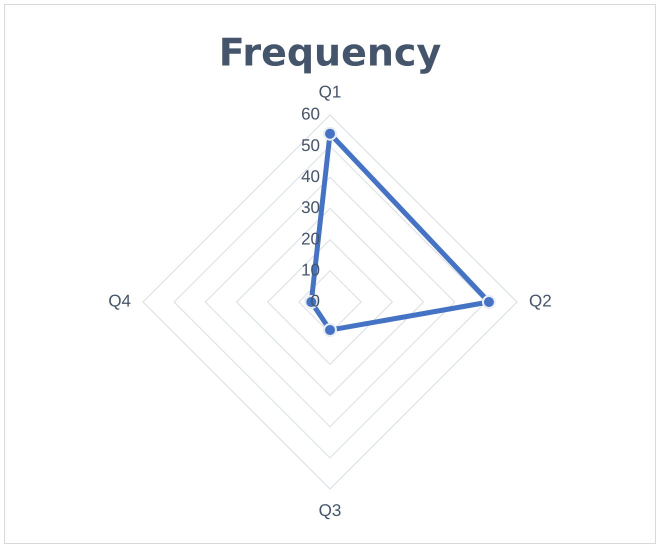  What do you see at coordinates (310, 145) in the screenshot?
I see `y-tick-label: 50` at bounding box center [310, 145].